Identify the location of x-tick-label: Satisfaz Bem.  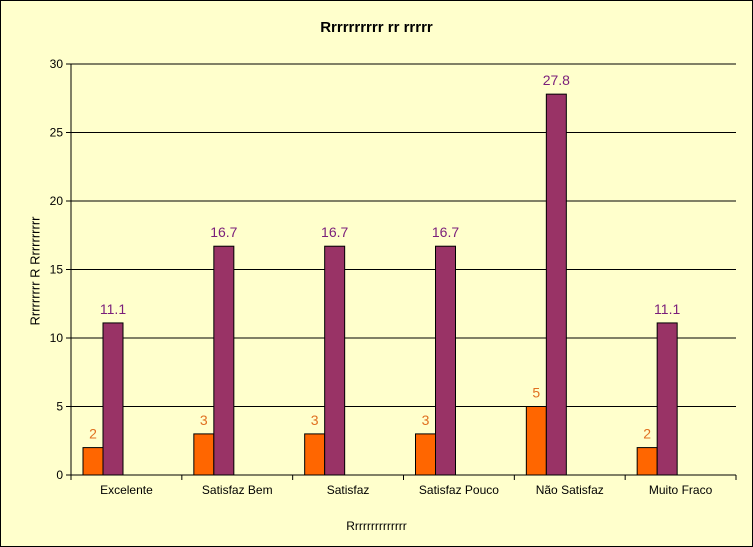
(237, 490).